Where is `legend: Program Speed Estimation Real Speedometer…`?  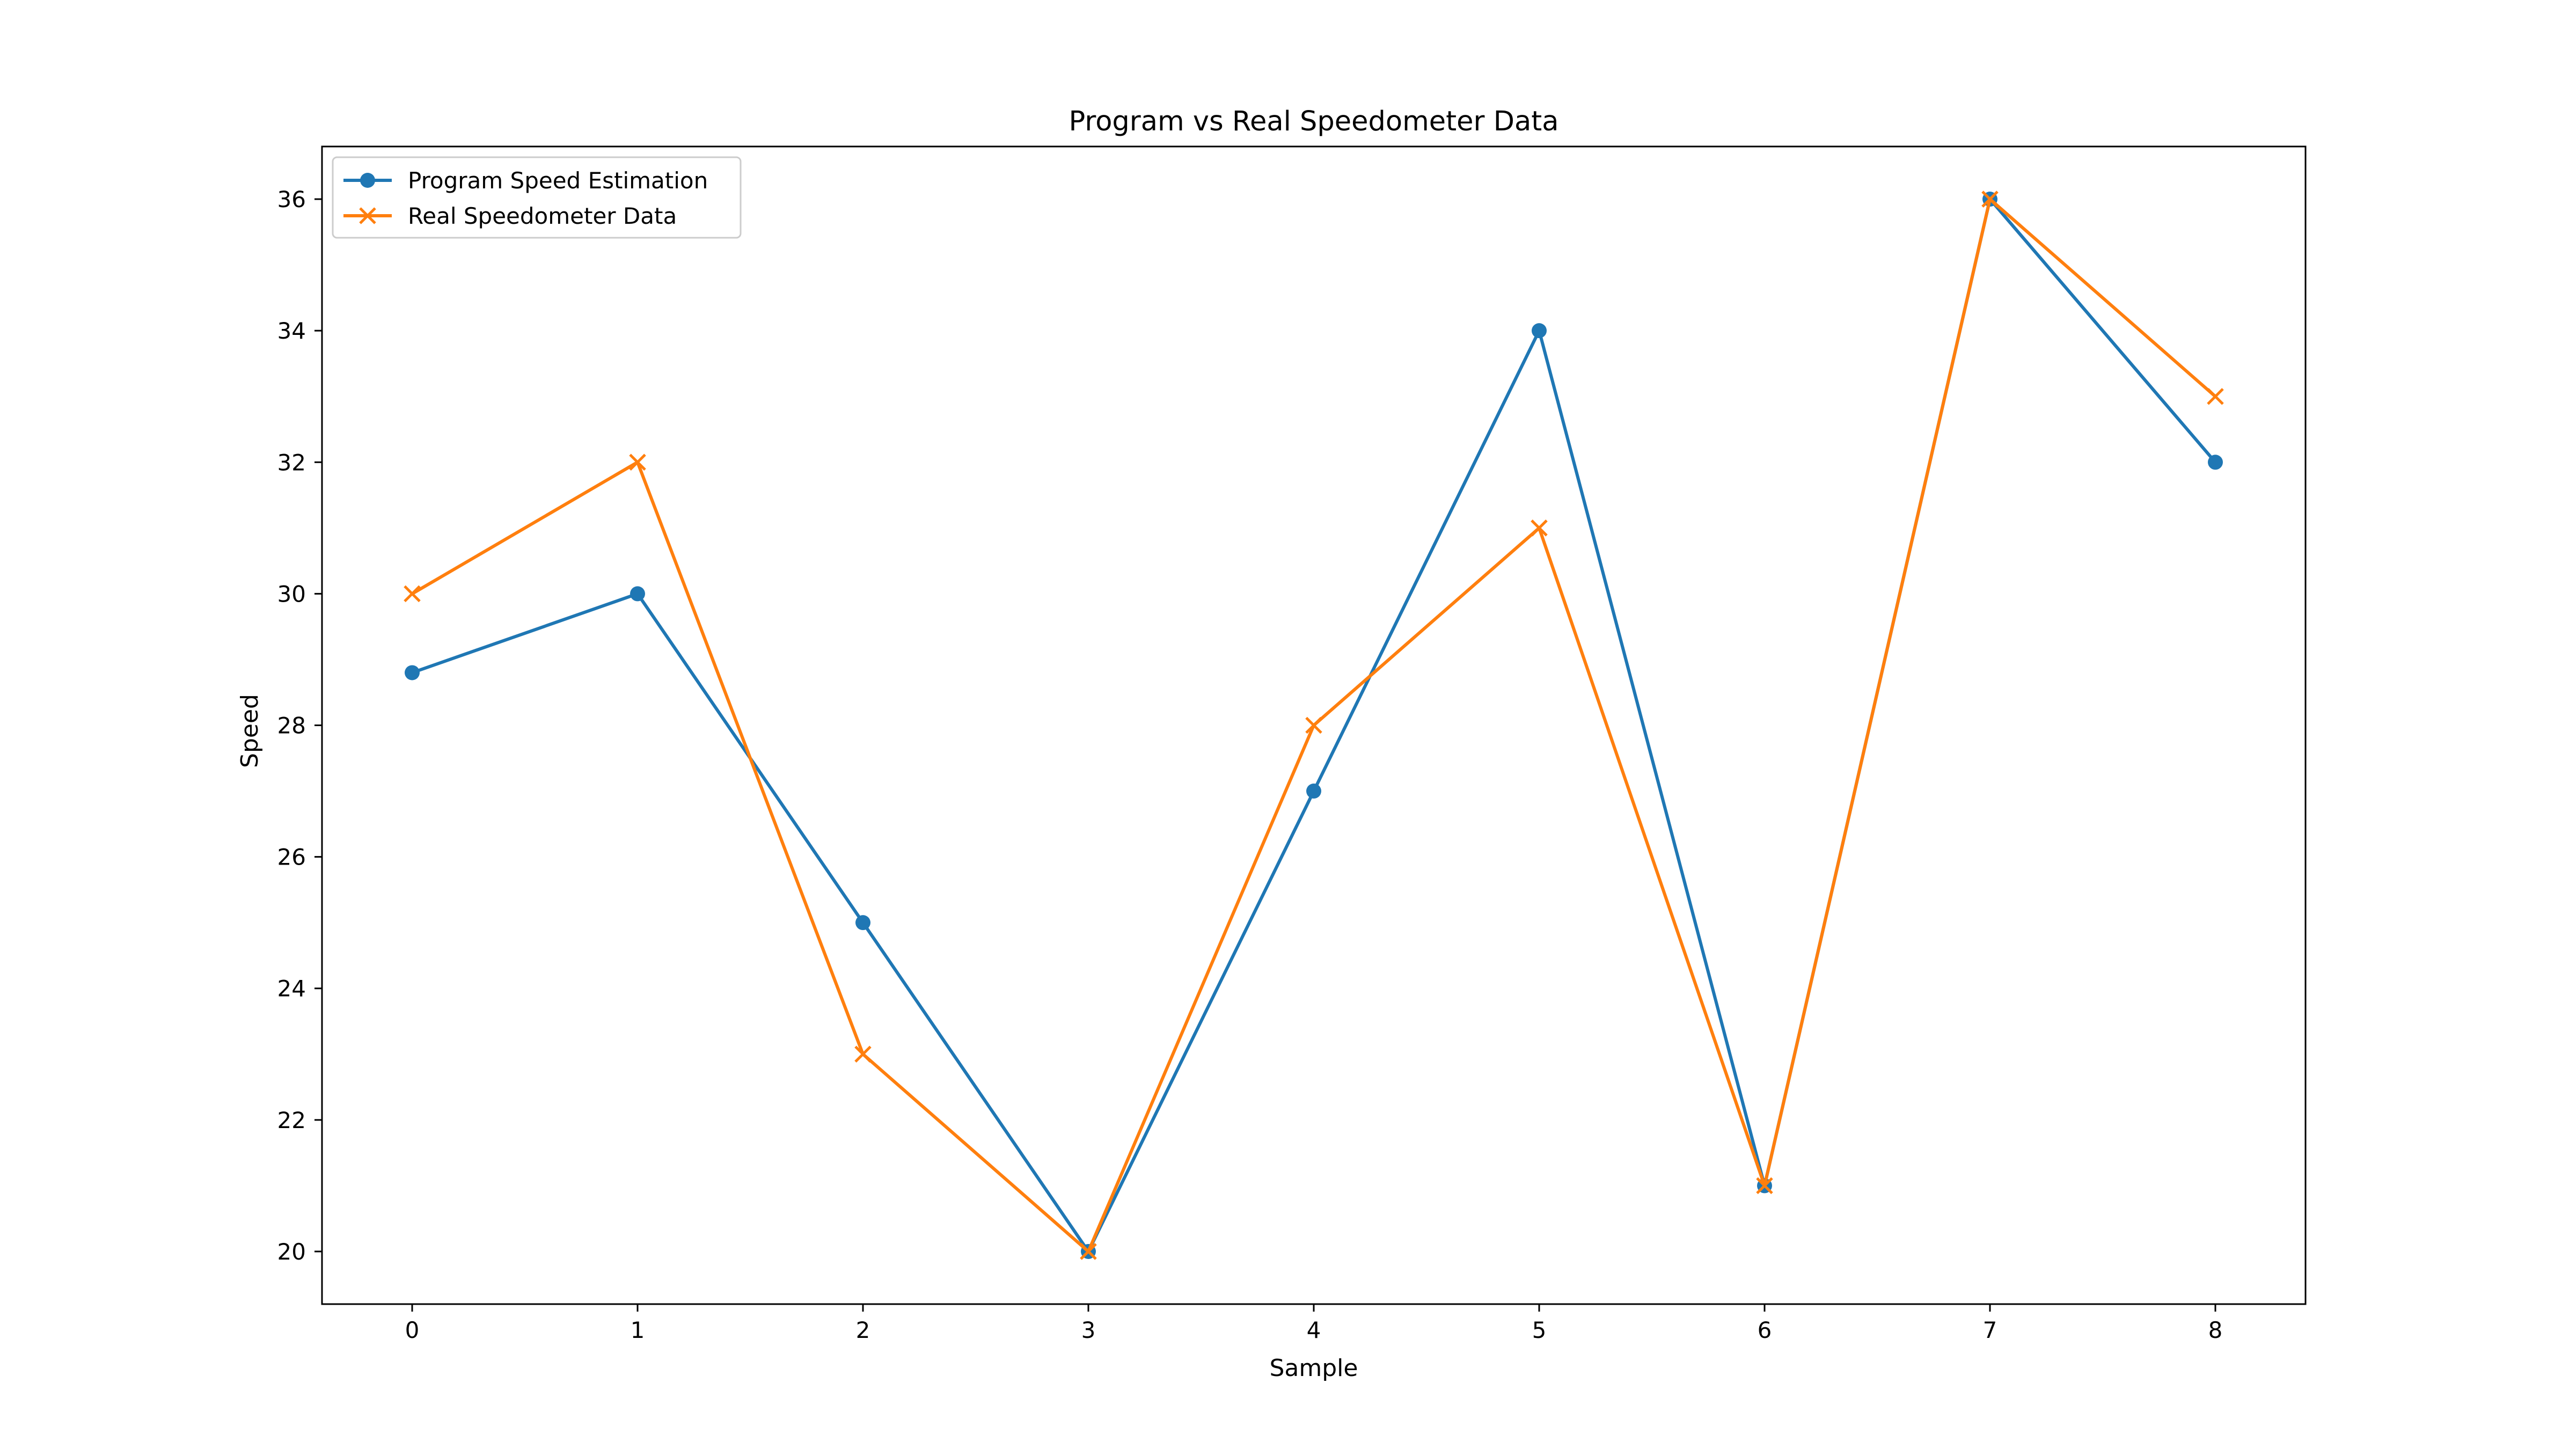 legend: Program Speed Estimation Real Speedometer… is located at coordinates (537, 197).